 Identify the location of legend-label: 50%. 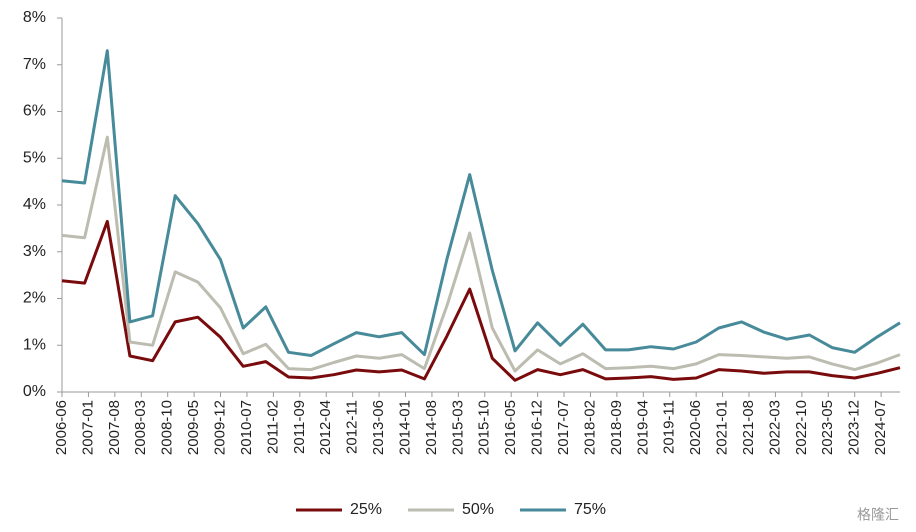
(478, 509).